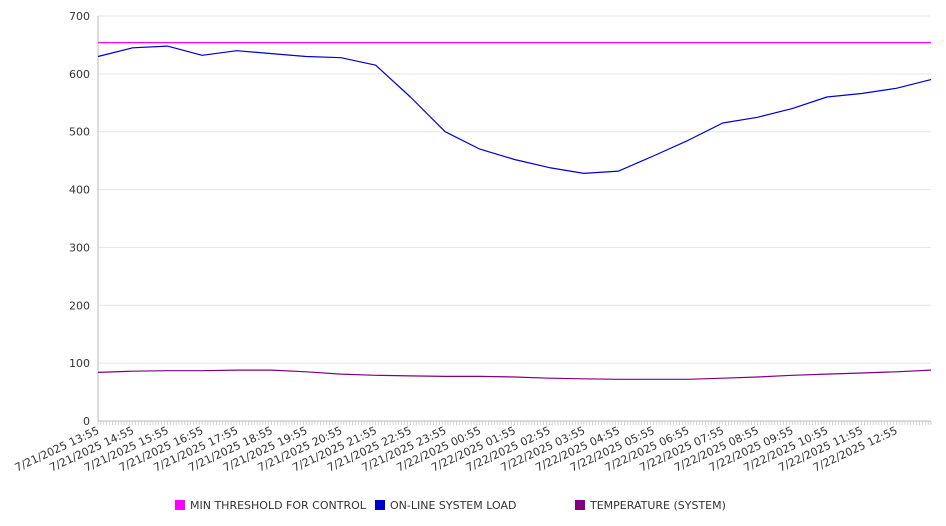 This screenshot has height=526, width=946. What do you see at coordinates (79, 16) in the screenshot?
I see `y-tick-label: 700` at bounding box center [79, 16].